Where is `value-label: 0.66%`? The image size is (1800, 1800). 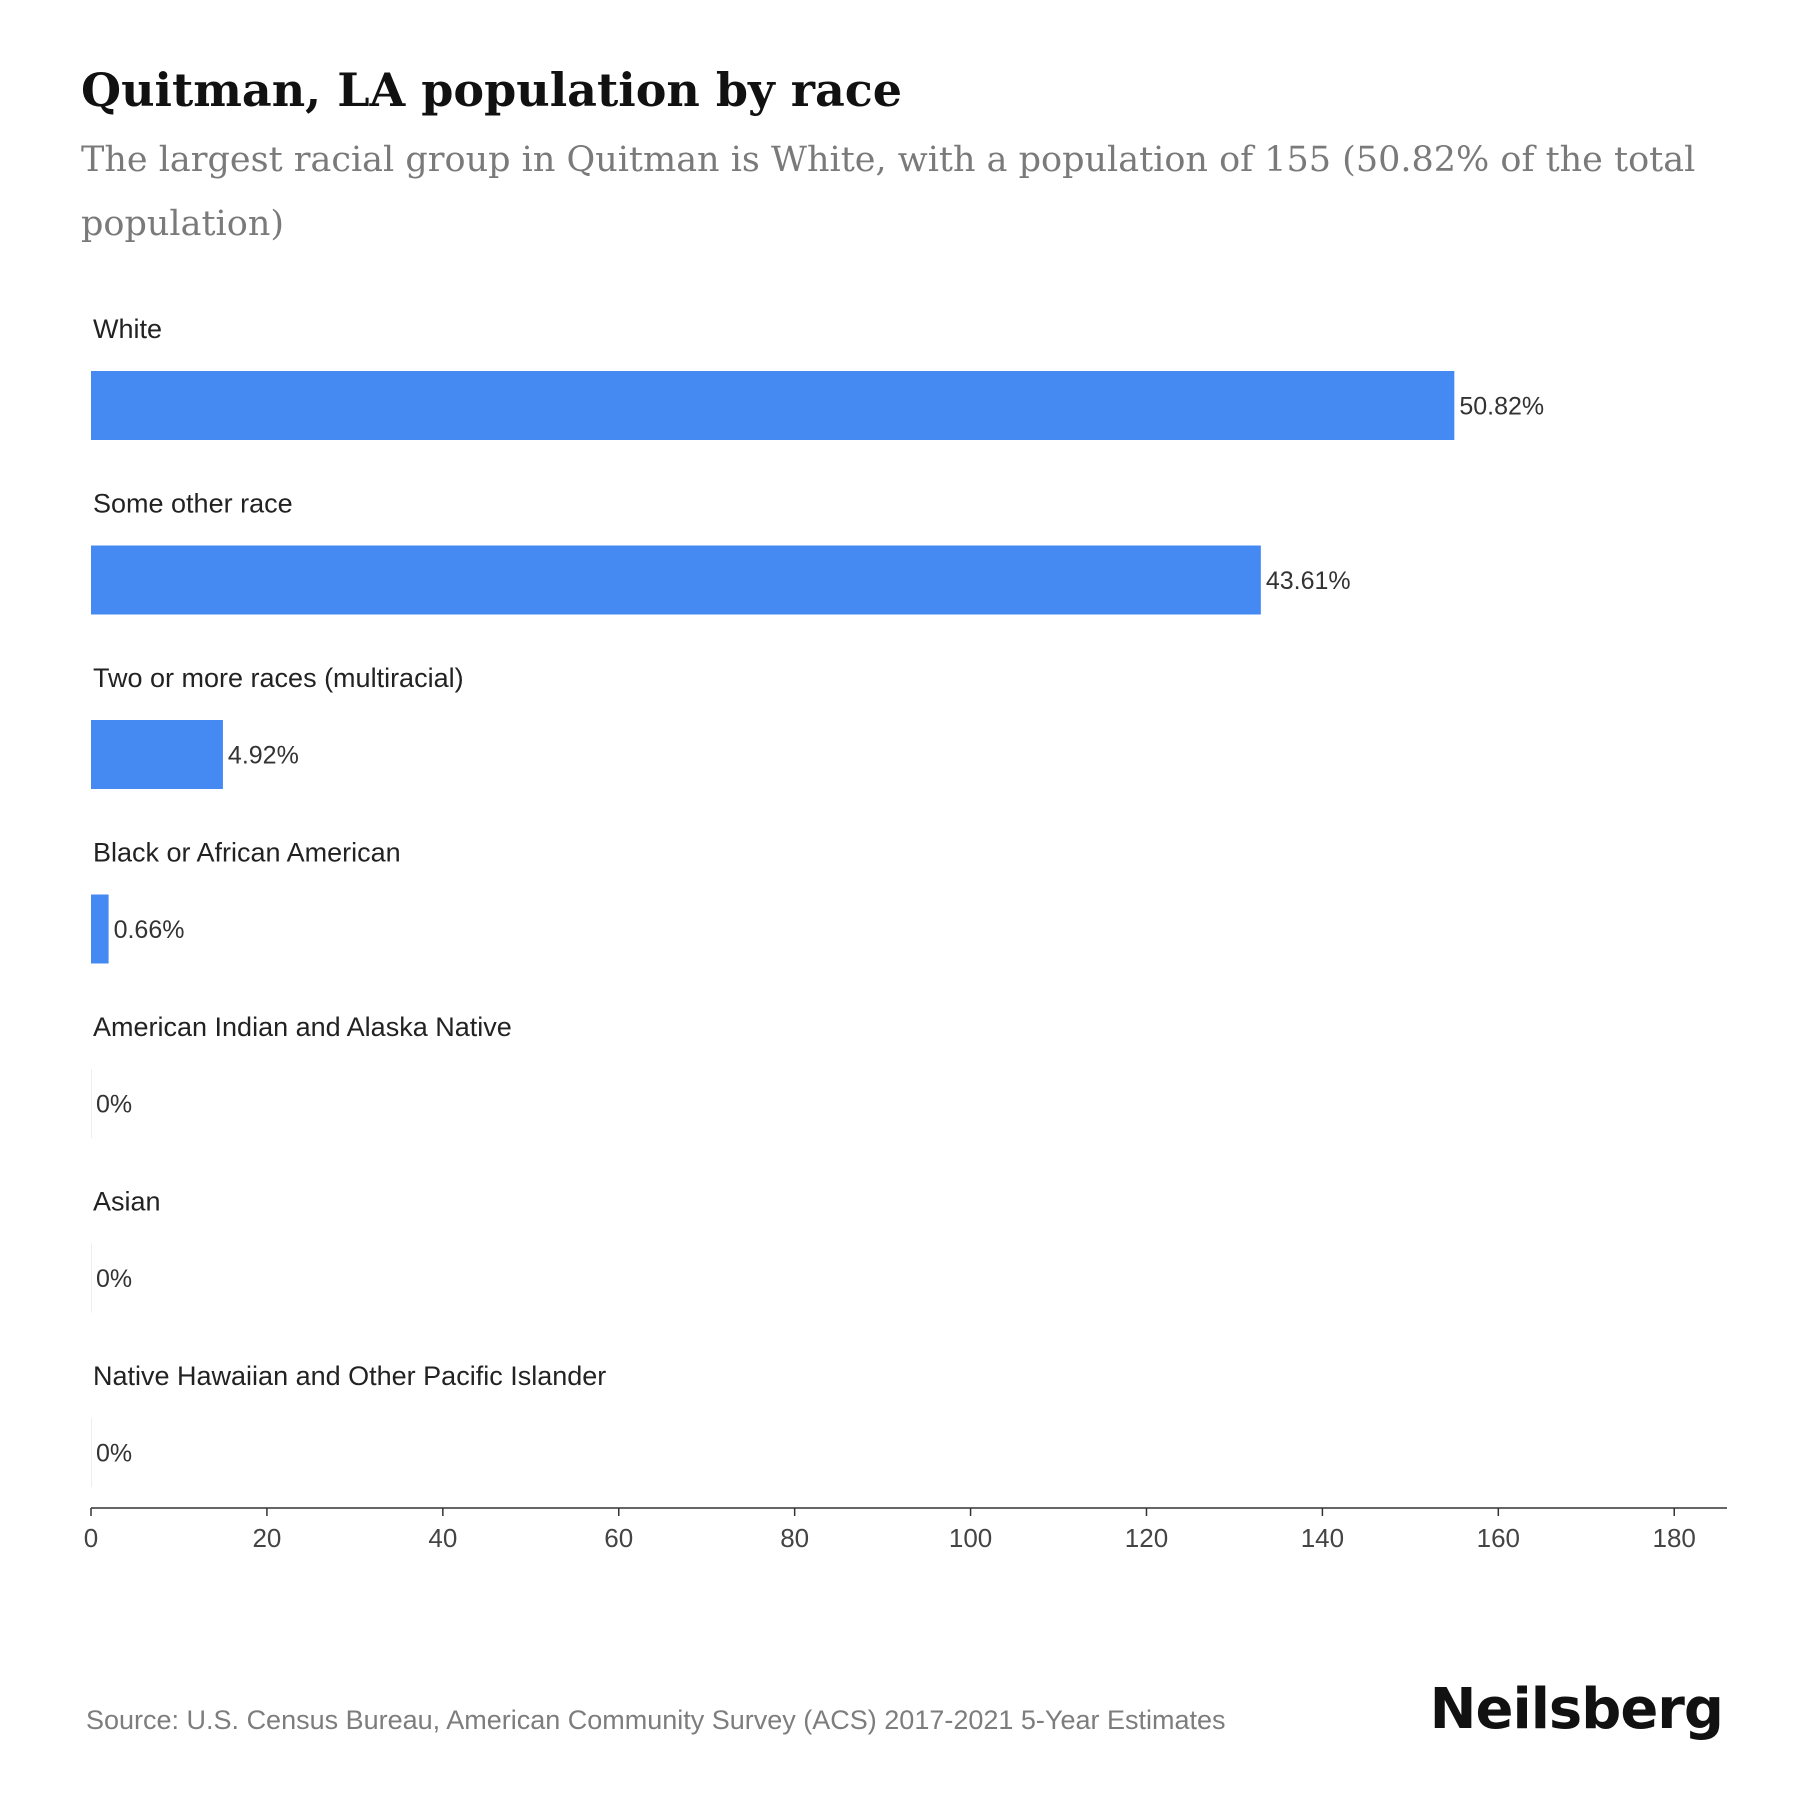 value-label: 0.66% is located at coordinates (149, 930).